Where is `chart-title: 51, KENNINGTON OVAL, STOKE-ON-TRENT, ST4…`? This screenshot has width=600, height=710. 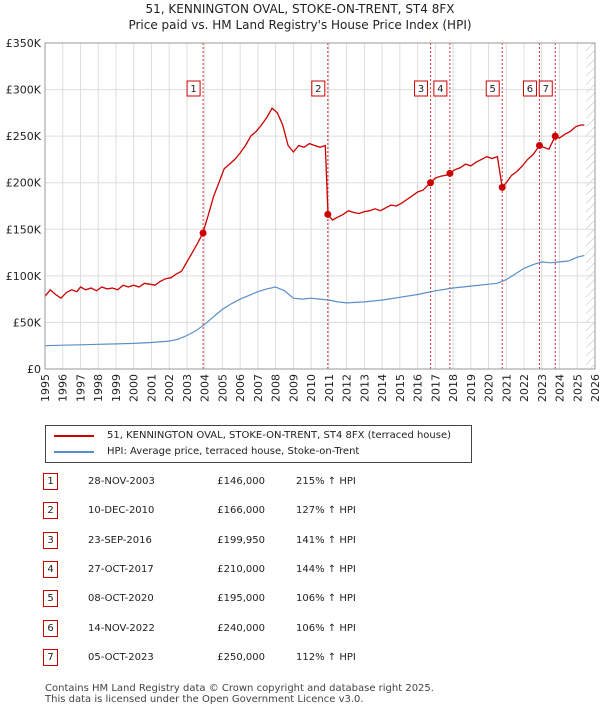 chart-title: 51, KENNINGTON OVAL, STOKE-ON-TRENT, ST4… is located at coordinates (300, 9).